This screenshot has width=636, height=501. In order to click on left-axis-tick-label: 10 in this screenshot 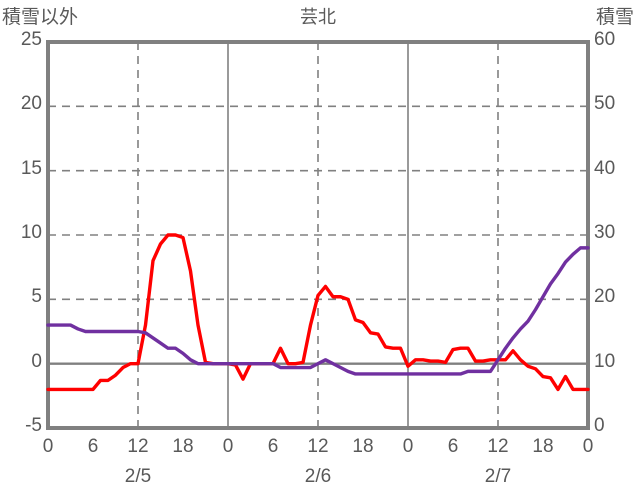, I will do `click(31, 232)`.